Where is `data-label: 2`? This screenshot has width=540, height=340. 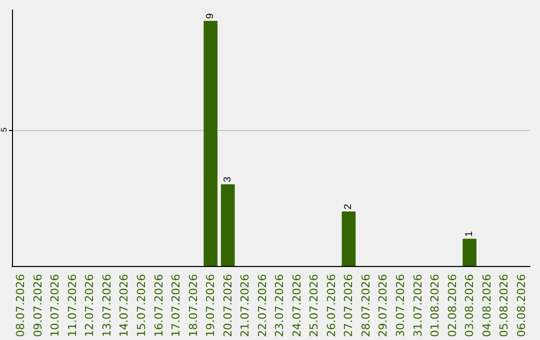 data-label: 2 is located at coordinates (348, 207).